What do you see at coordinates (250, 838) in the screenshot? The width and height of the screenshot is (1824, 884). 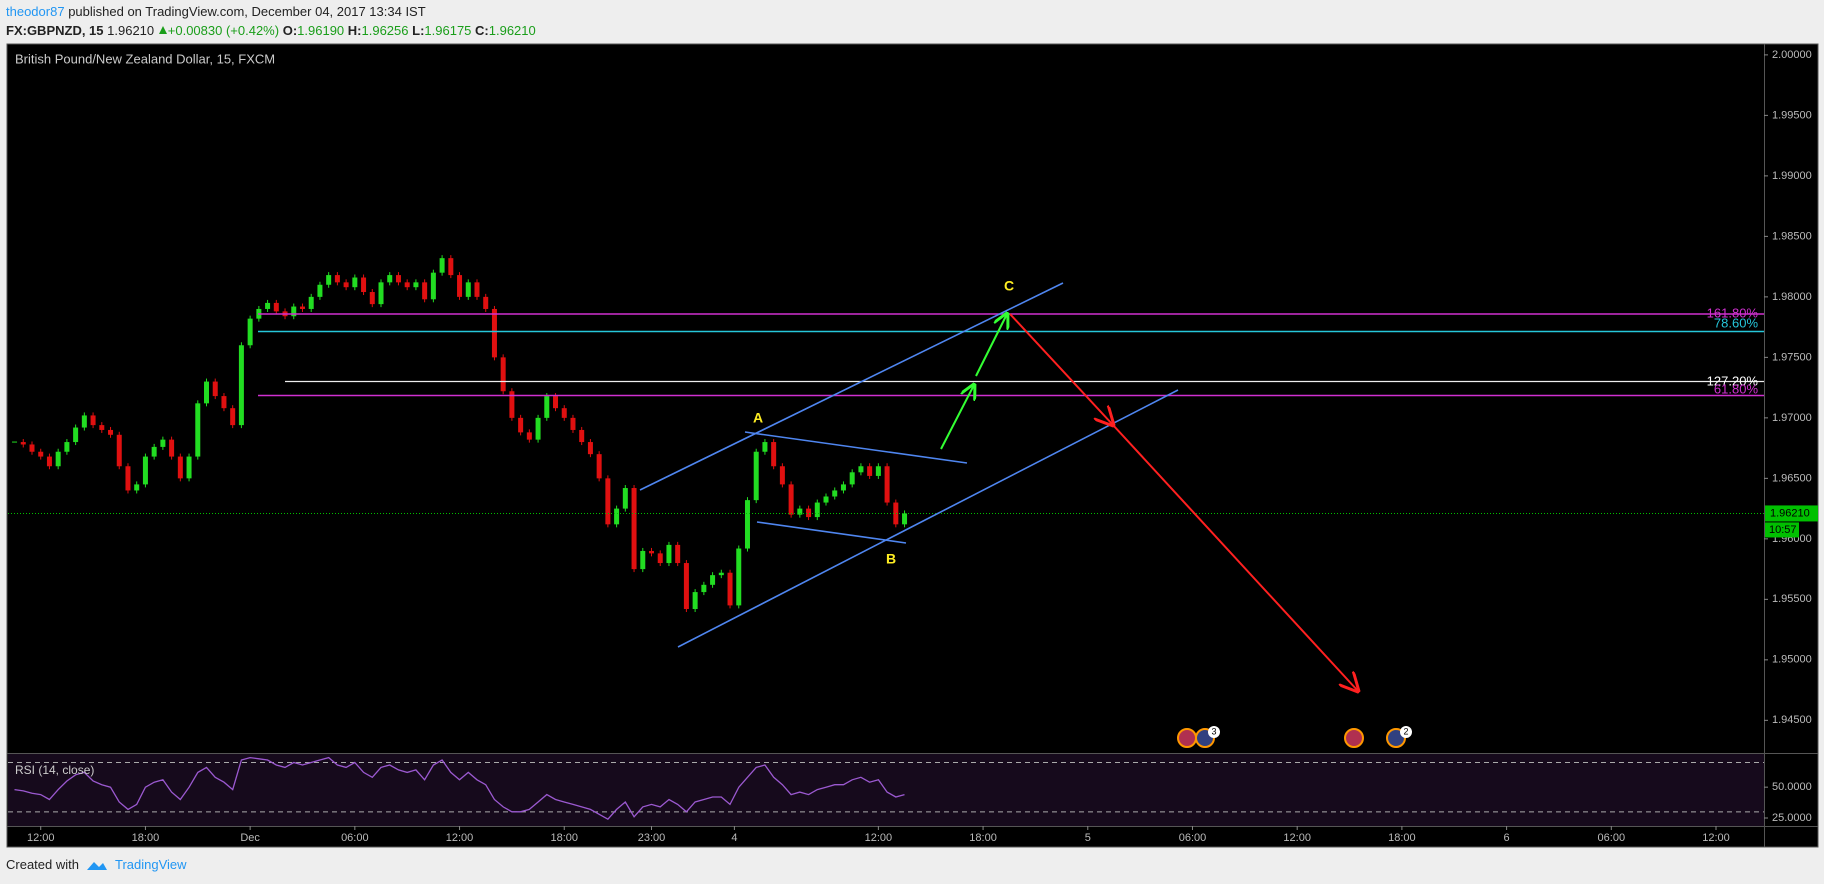 I see `x-tick-label: Dec` at bounding box center [250, 838].